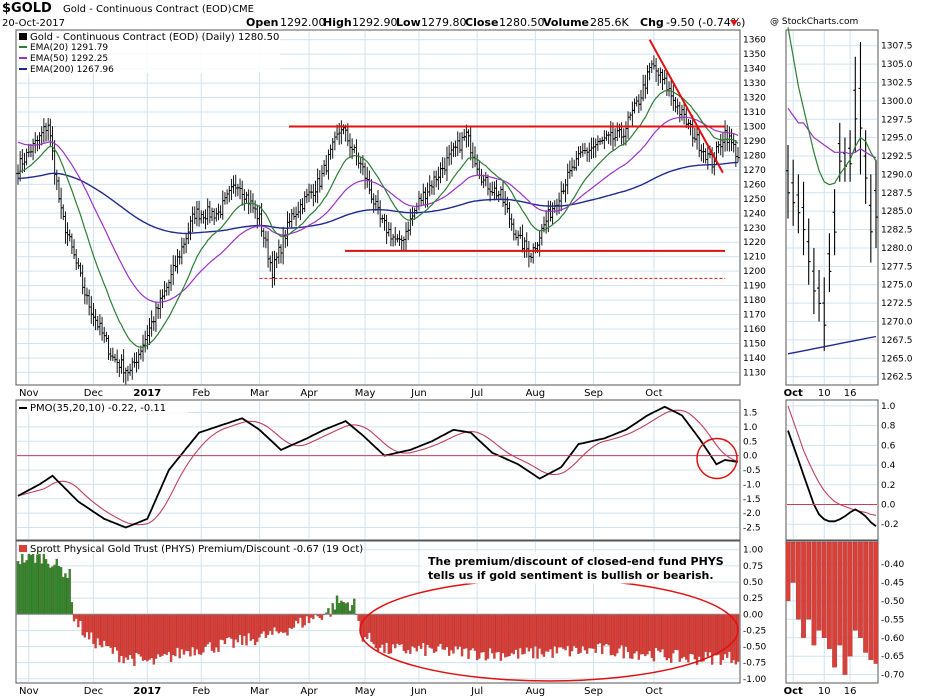 The width and height of the screenshot is (930, 700). What do you see at coordinates (750, 428) in the screenshot?
I see `pmo-y-tick-label: 1.0` at bounding box center [750, 428].